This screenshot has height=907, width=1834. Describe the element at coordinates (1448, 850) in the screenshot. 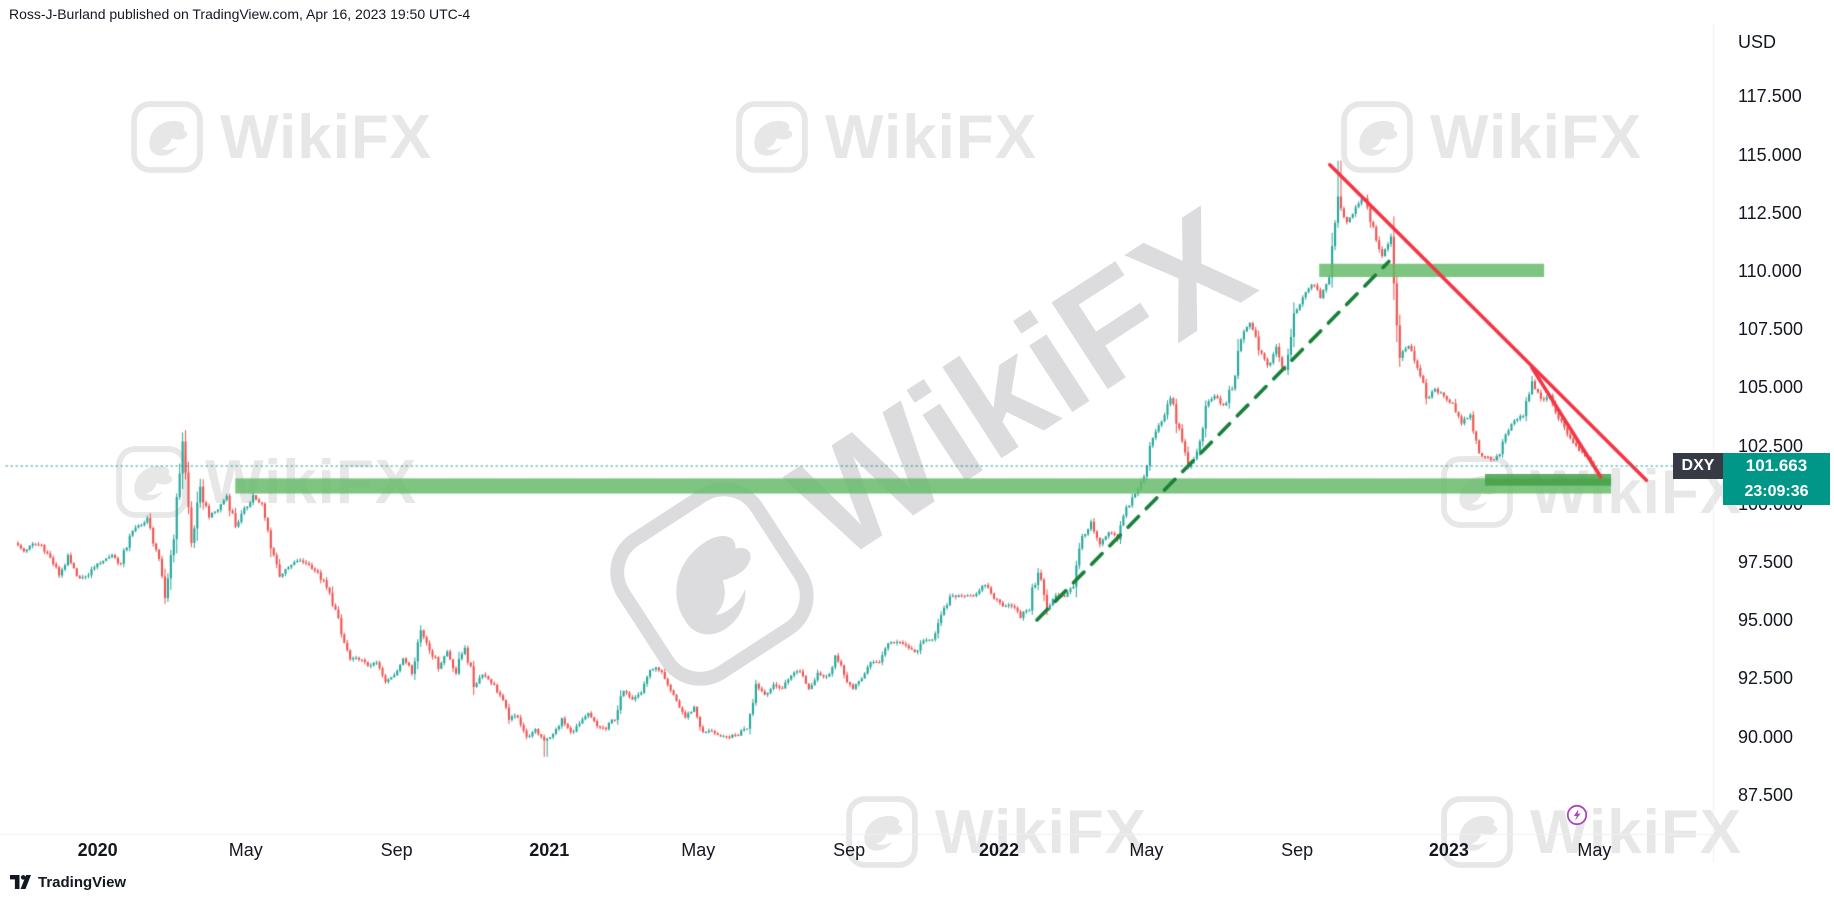

I see `time-axis-label: 2023` at that location.